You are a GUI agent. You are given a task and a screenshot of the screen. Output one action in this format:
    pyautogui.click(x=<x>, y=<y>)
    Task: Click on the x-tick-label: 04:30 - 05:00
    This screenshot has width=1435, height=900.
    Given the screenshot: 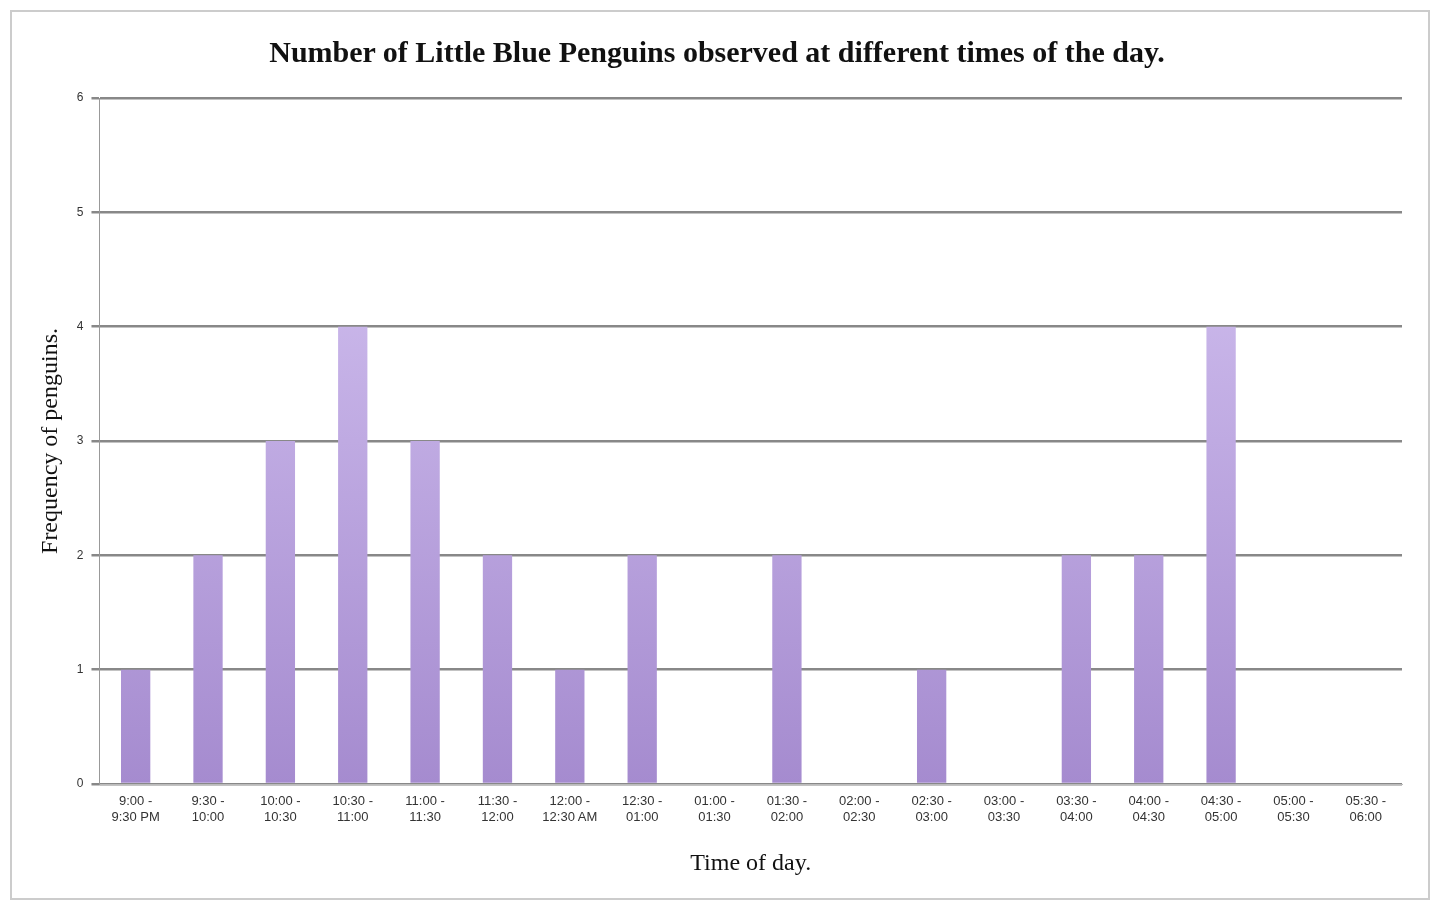 What is the action you would take?
    pyautogui.click(x=1221, y=808)
    